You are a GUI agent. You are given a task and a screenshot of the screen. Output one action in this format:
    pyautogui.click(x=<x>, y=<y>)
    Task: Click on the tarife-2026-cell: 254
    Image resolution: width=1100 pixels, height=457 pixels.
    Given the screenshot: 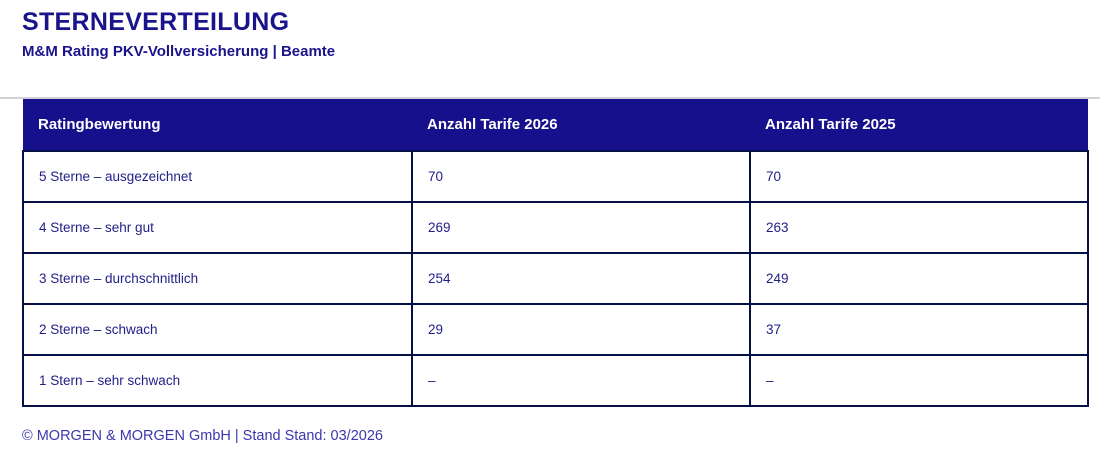 What is the action you would take?
    pyautogui.click(x=581, y=278)
    